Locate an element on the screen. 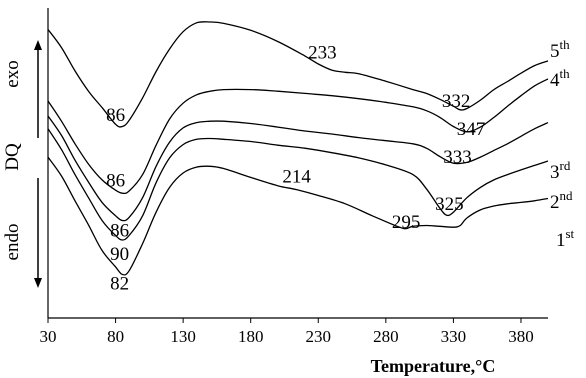  x-tick-label: 130 is located at coordinates (183, 336).